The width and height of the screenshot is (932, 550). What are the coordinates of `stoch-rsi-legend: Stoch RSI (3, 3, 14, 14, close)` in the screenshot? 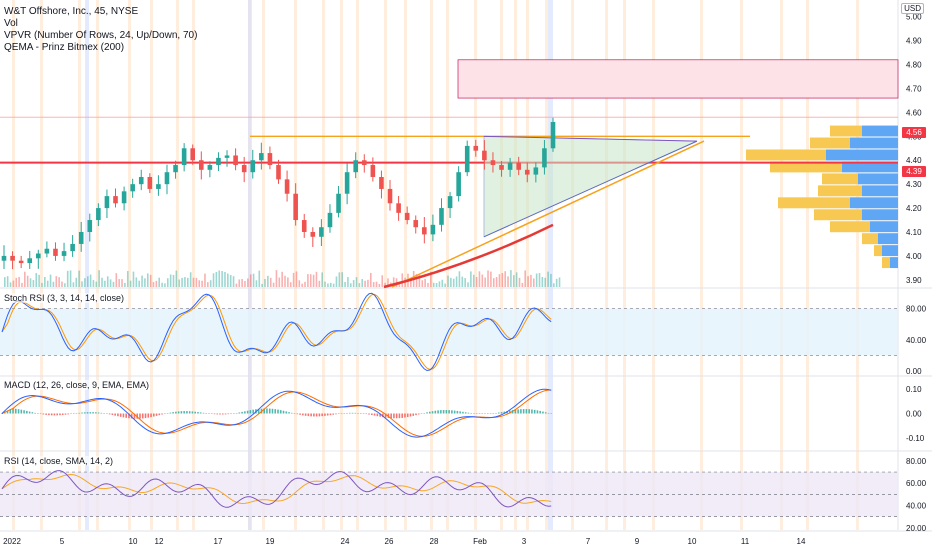 It's located at (64, 298).